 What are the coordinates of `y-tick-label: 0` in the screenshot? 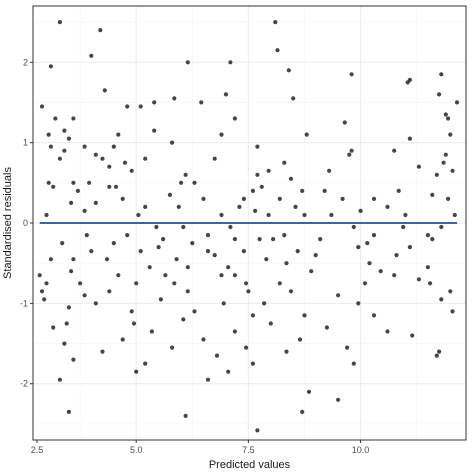 It's located at (25, 223).